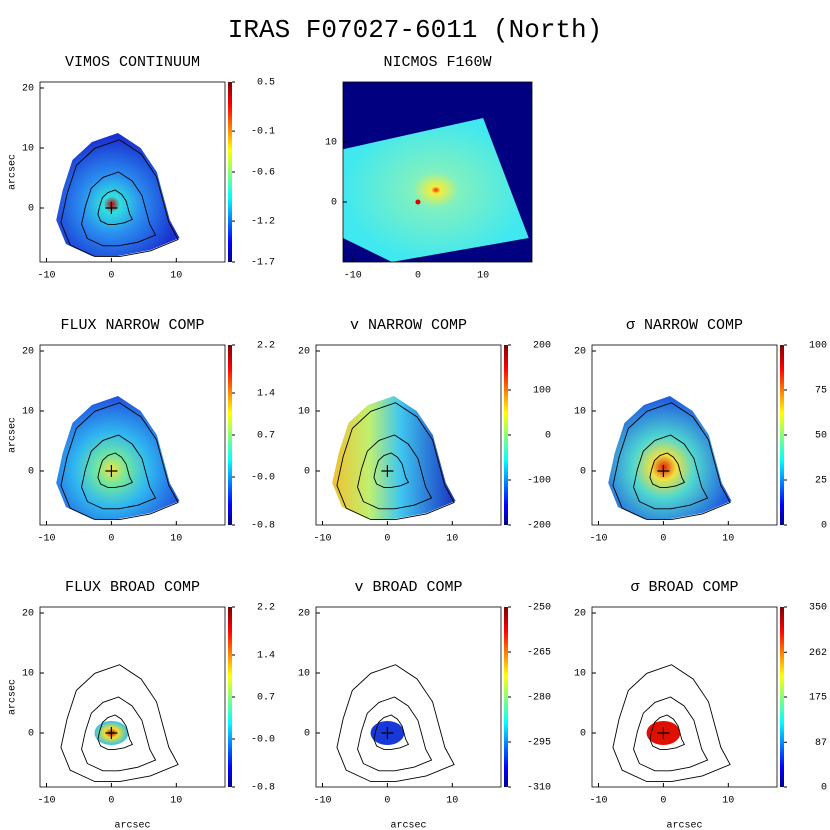 The image size is (830, 830). I want to click on colorbar-tick-label: 0.7, so click(266, 436).